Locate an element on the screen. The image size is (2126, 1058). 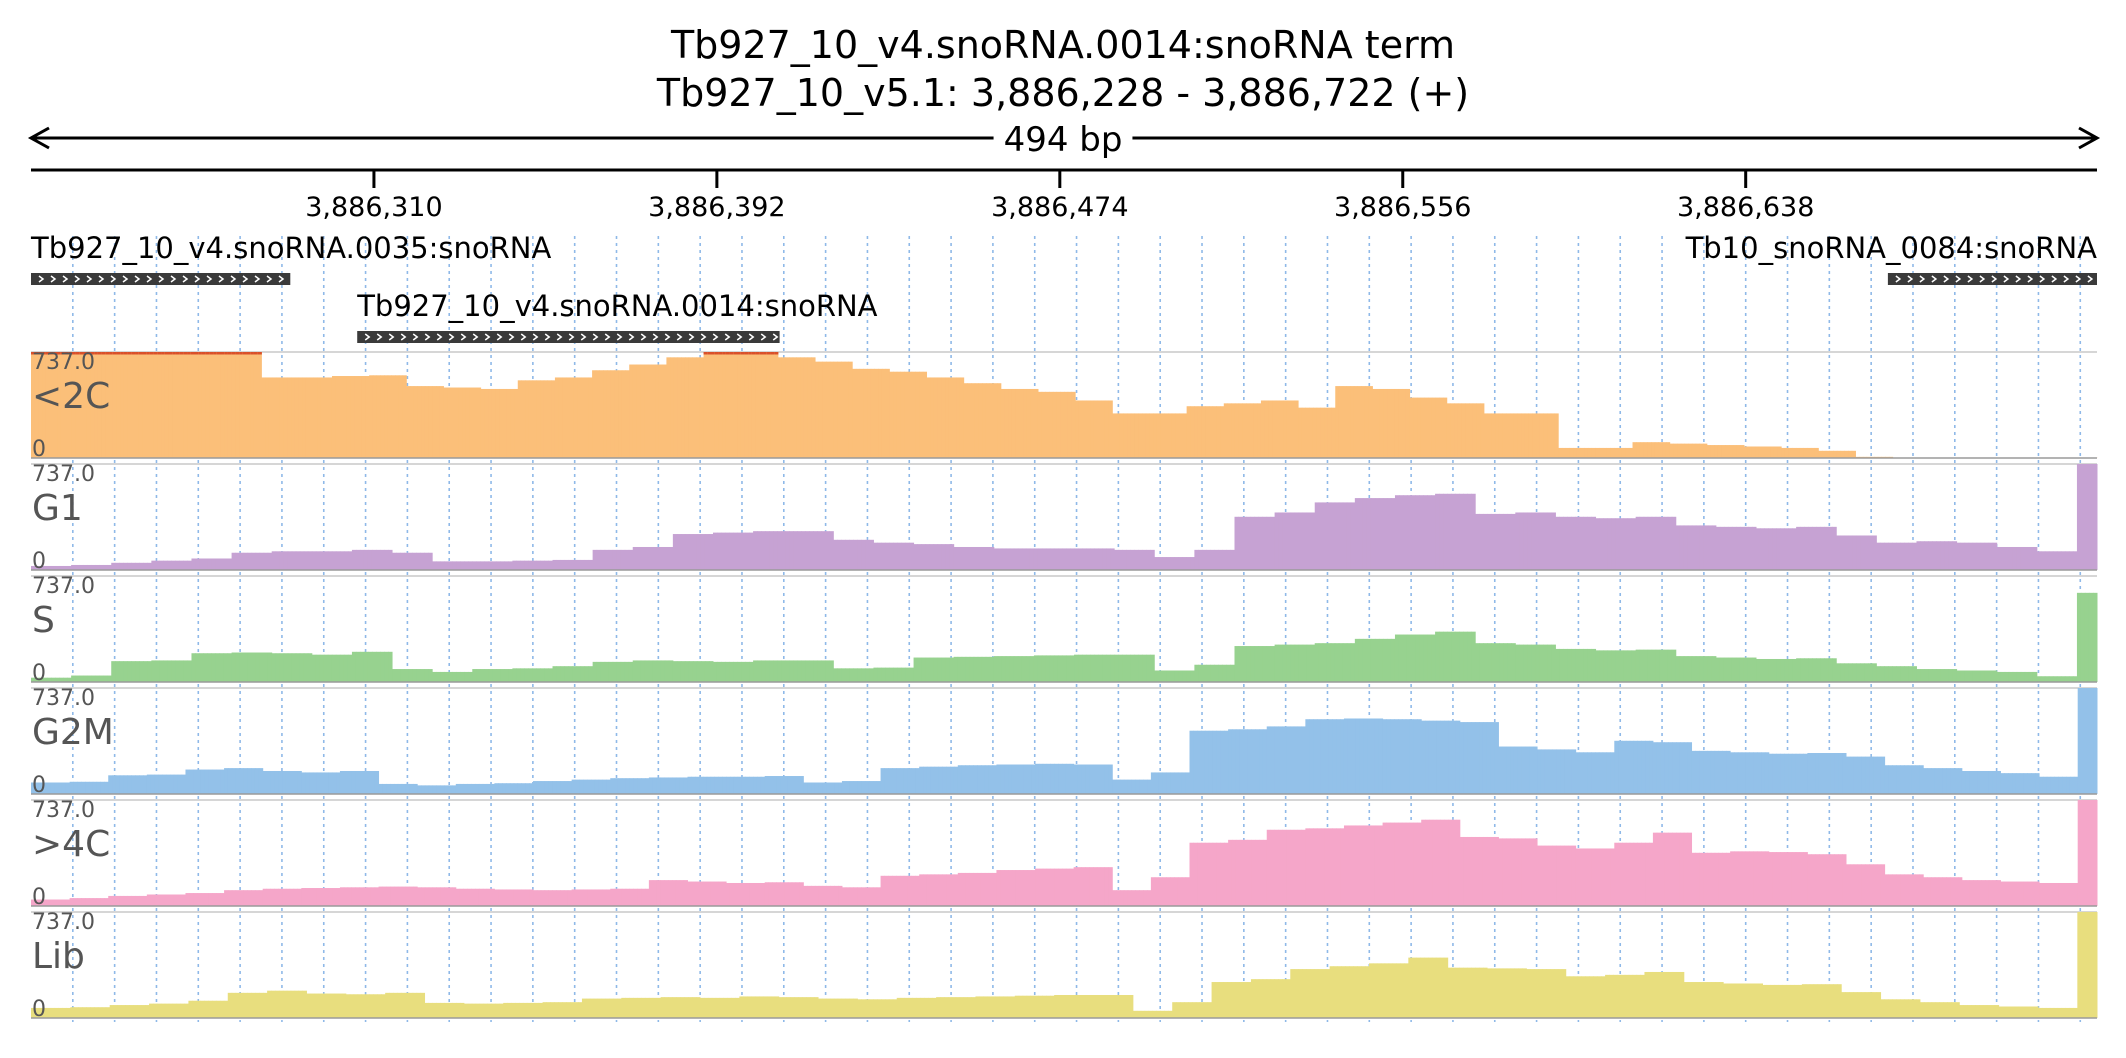
clip-marker is located at coordinates (252, 353).